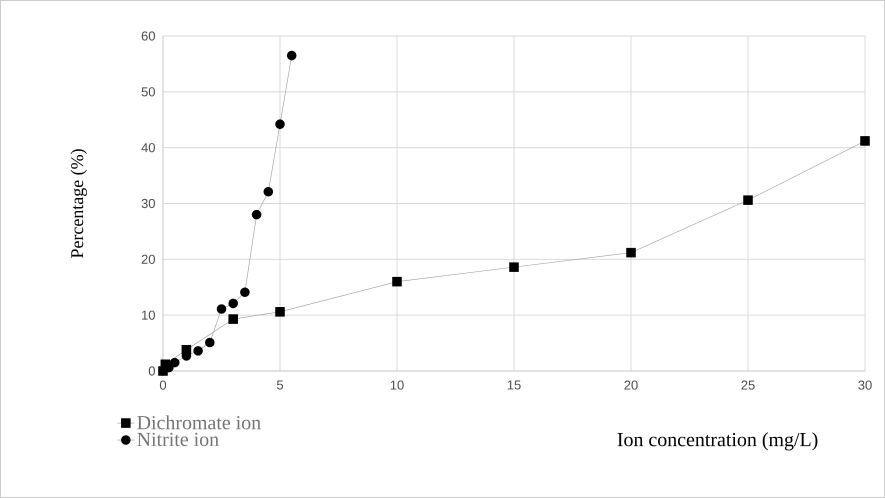  Describe the element at coordinates (718, 441) in the screenshot. I see `x-axis-title: Ion concentration (mg/L)` at that location.